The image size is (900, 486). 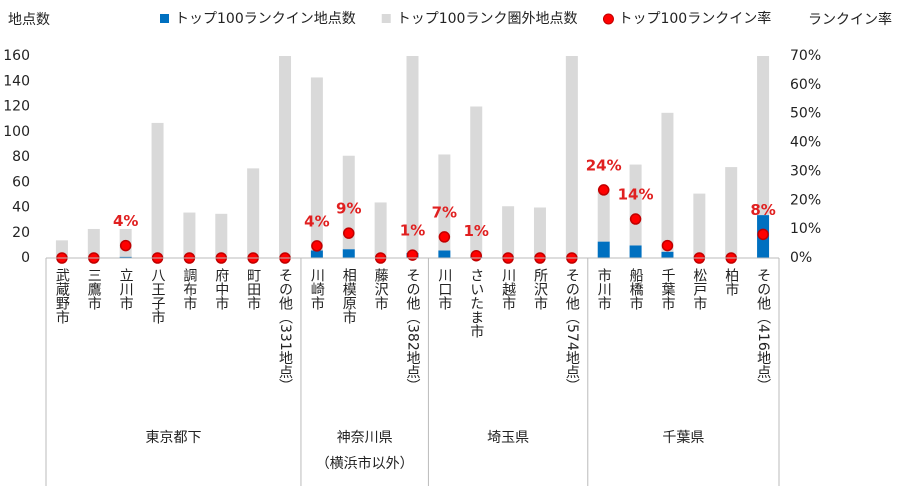 What do you see at coordinates (805, 200) in the screenshot?
I see `y2-tick-label: 20%` at bounding box center [805, 200].